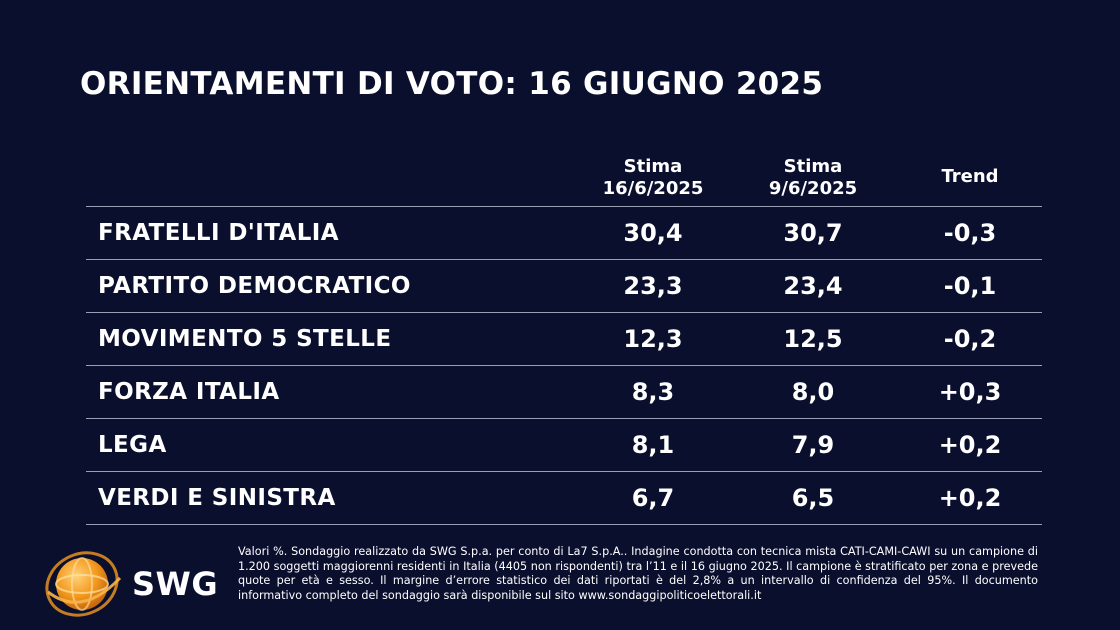 The height and width of the screenshot is (630, 1120). Describe the element at coordinates (175, 584) in the screenshot. I see `logo-text: SWG` at that location.